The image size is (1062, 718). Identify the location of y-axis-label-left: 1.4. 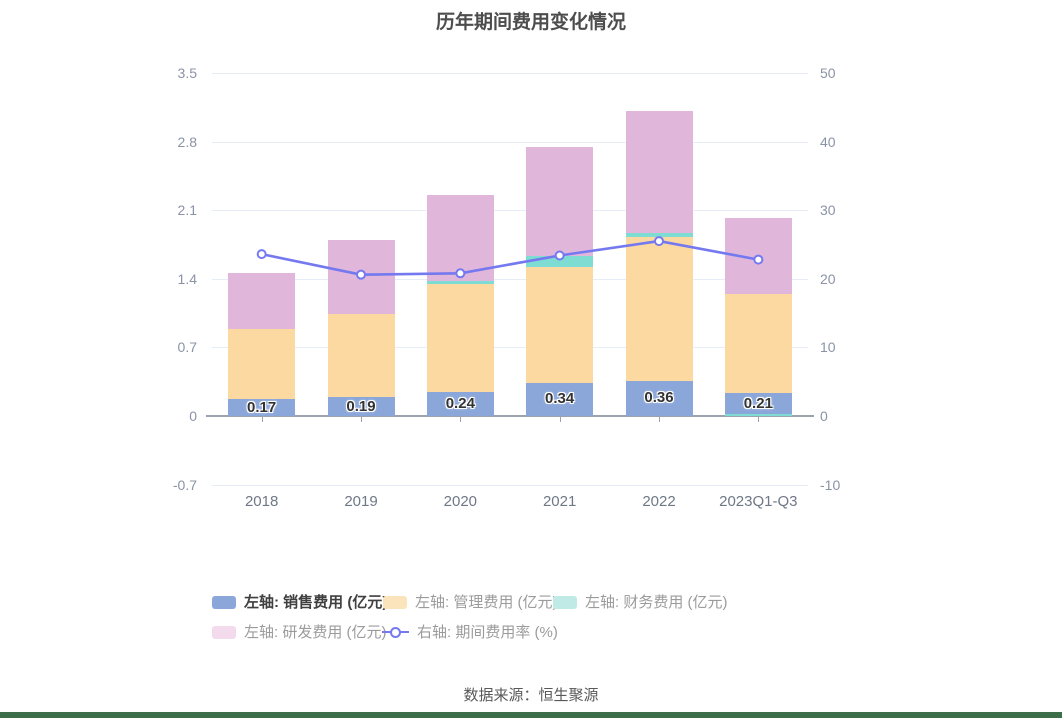
(187, 278).